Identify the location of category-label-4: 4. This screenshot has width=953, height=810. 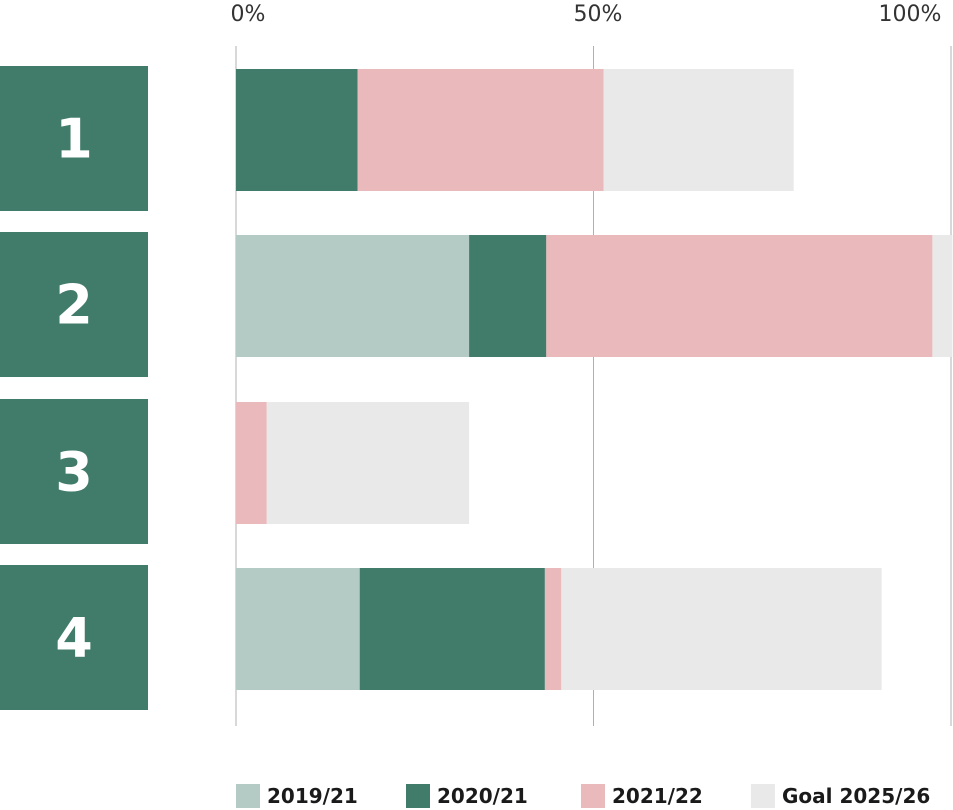
(74, 638).